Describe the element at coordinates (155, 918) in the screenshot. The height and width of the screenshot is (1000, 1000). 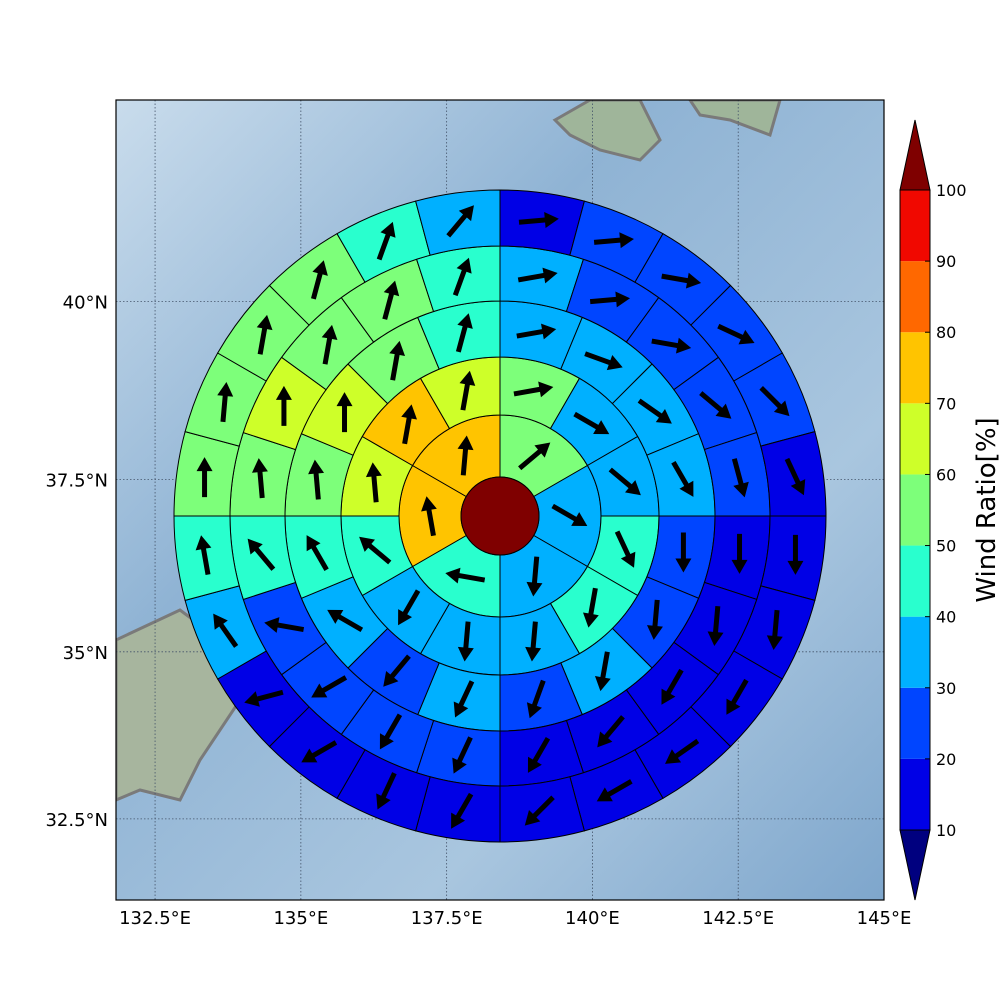
I see `x-tick-label: 132.5°E` at that location.